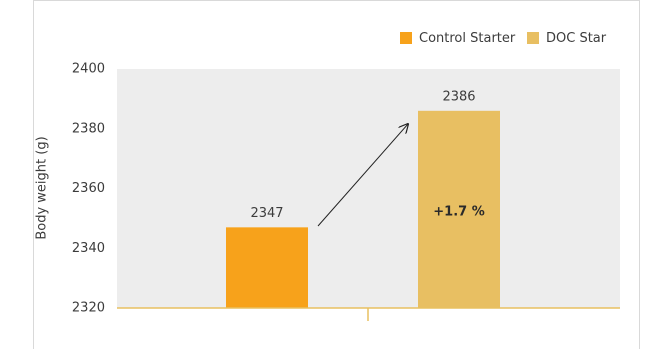  What do you see at coordinates (458, 96) in the screenshot?
I see `value-label: 2386` at bounding box center [458, 96].